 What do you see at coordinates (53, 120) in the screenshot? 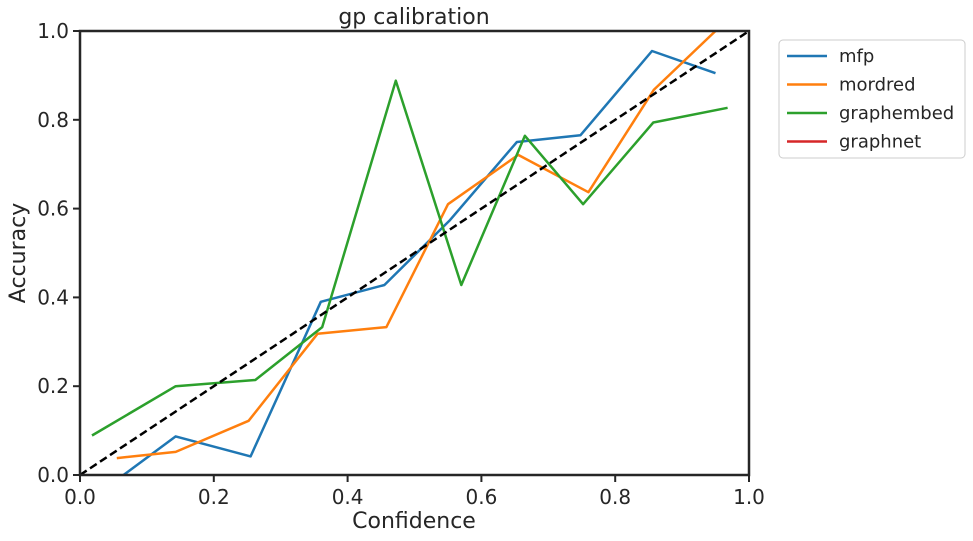
I see `y-tick-label: 0.8` at bounding box center [53, 120].